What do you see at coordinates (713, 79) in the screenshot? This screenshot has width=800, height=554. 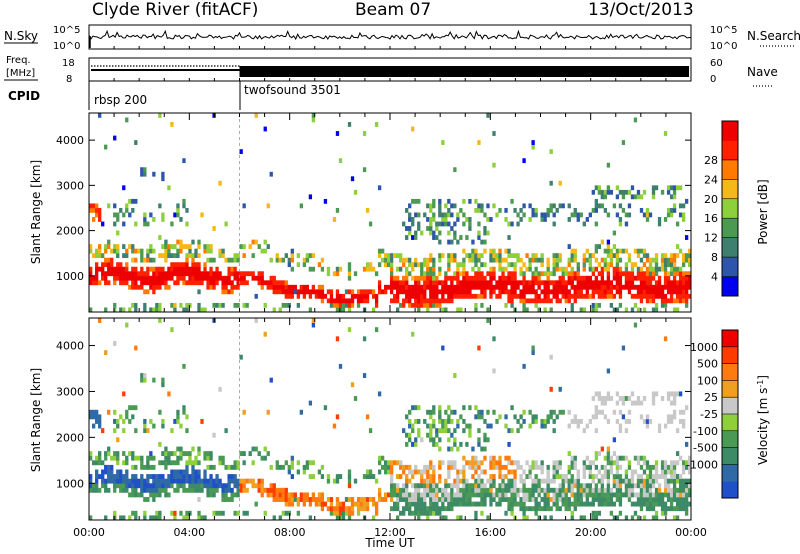 I see `nave-tick-low: 0` at bounding box center [713, 79].